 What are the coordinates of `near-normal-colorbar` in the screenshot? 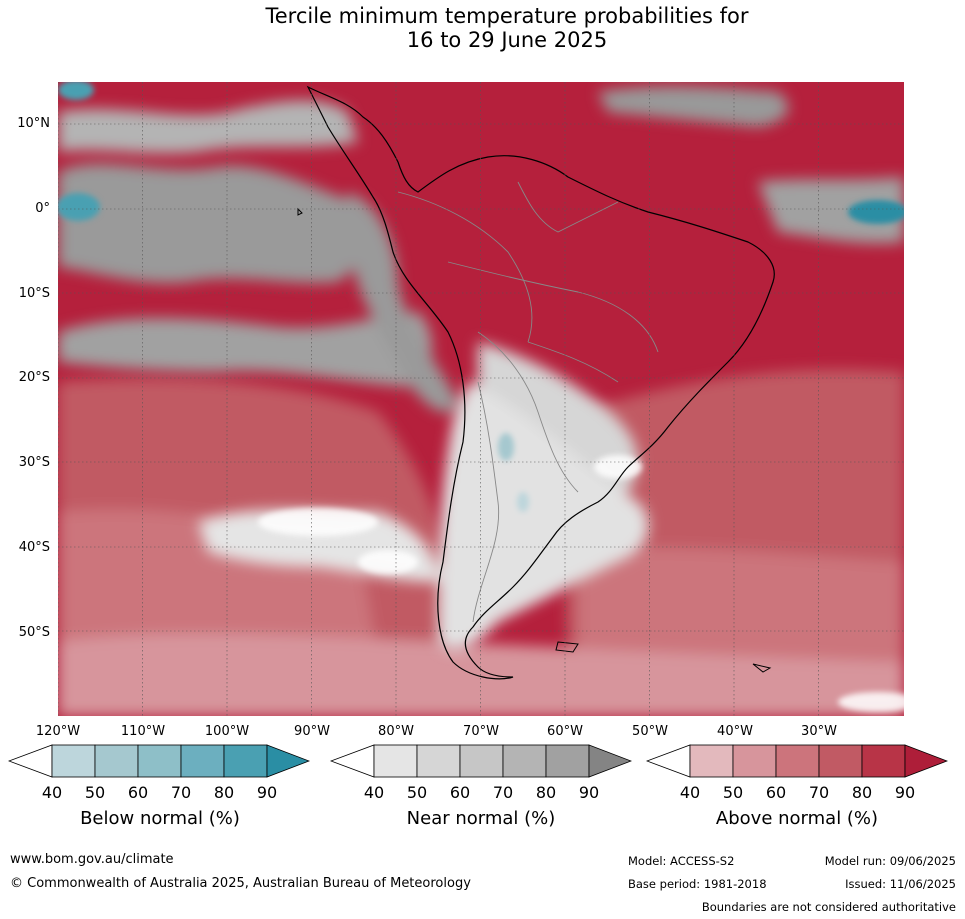 It's located at (481, 761).